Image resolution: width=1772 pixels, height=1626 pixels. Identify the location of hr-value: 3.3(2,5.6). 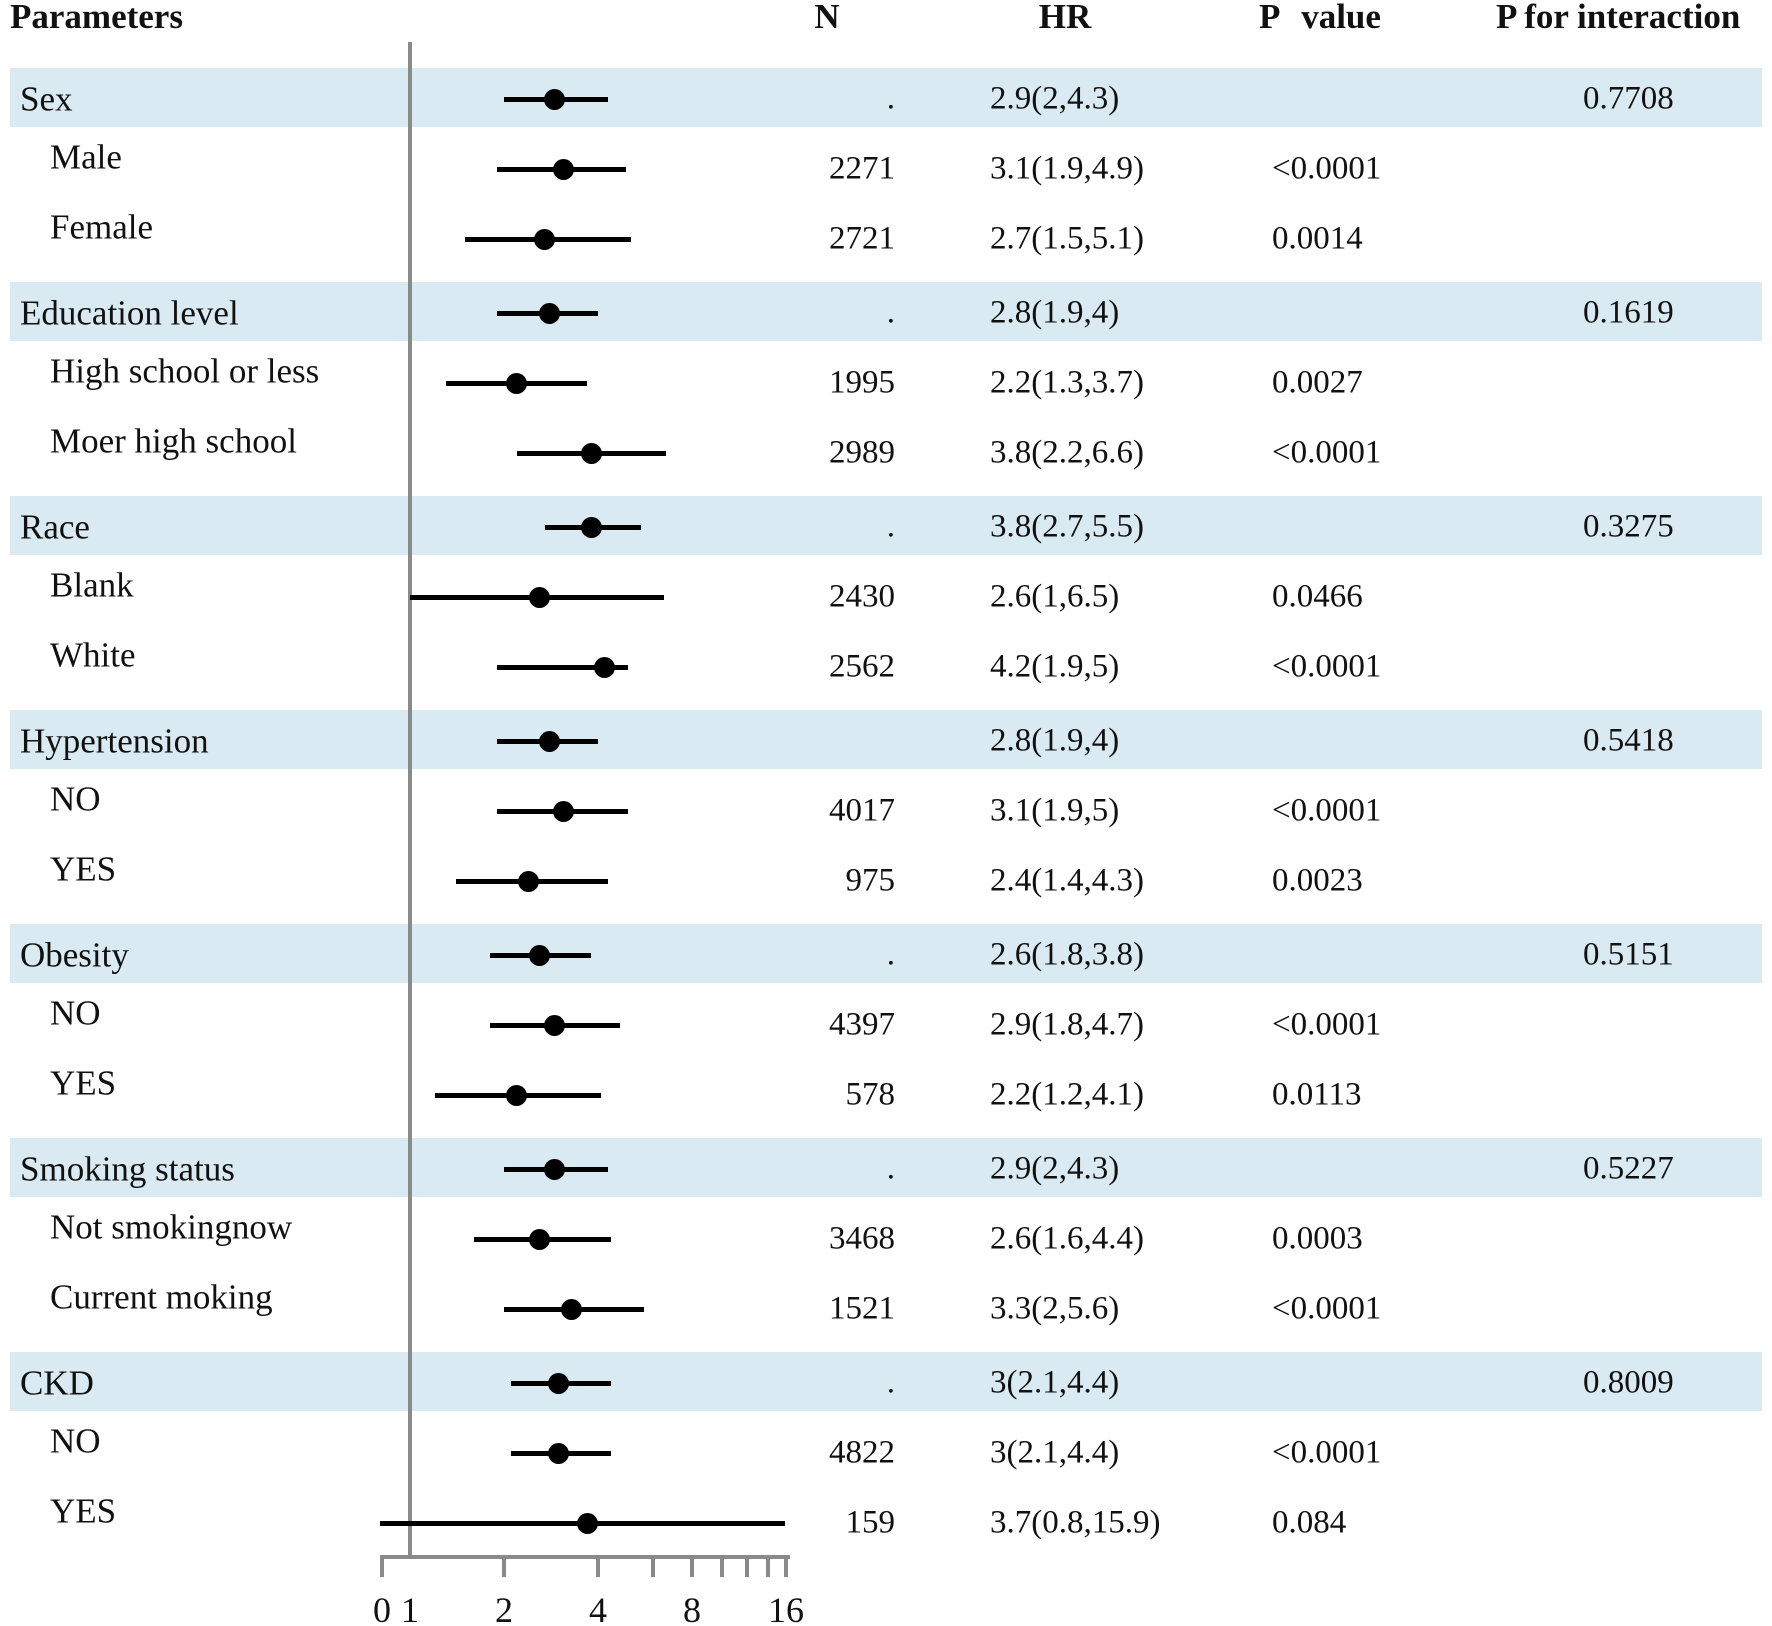
(1055, 1308).